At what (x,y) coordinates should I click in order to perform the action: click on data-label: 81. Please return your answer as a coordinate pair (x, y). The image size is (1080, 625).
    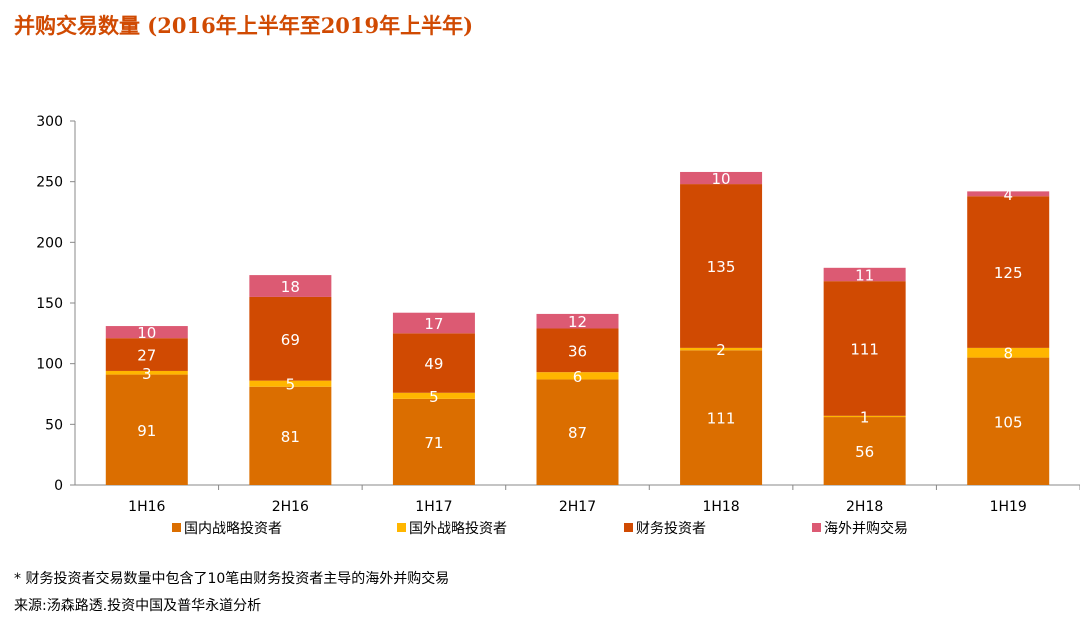
    Looking at the image, I should click on (290, 437).